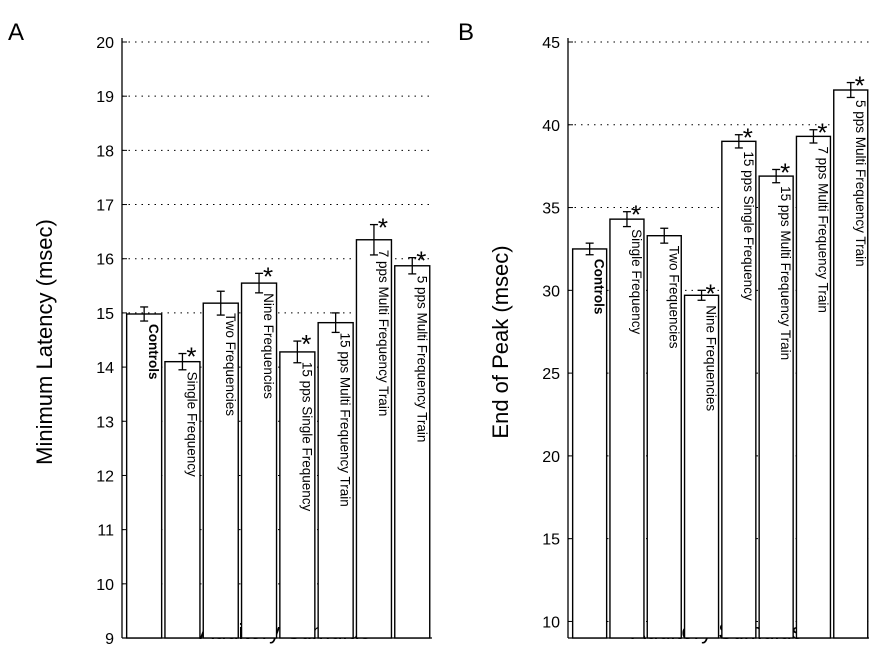 The width and height of the screenshot is (869, 646). What do you see at coordinates (109, 638) in the screenshot?
I see `y-tick-label: 9` at bounding box center [109, 638].